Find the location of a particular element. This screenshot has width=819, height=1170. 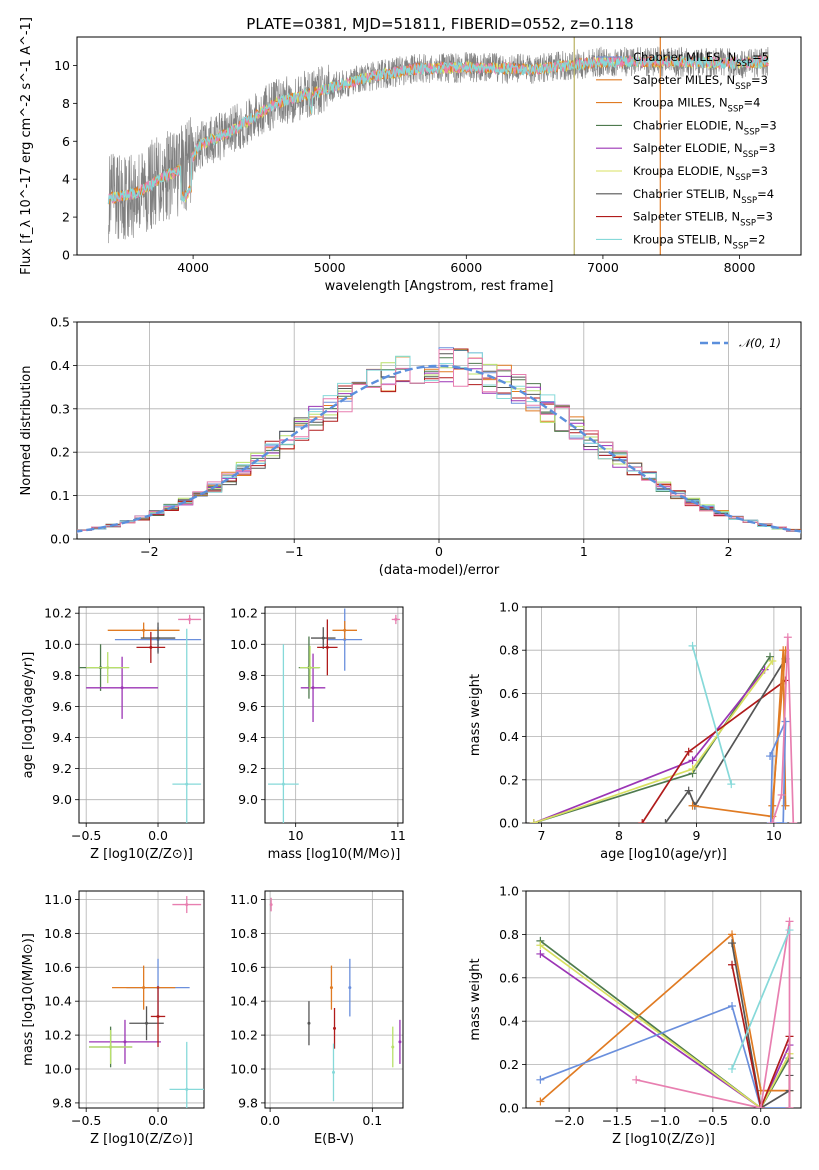

y-tick-label: 0.2 is located at coordinates (60, 452).